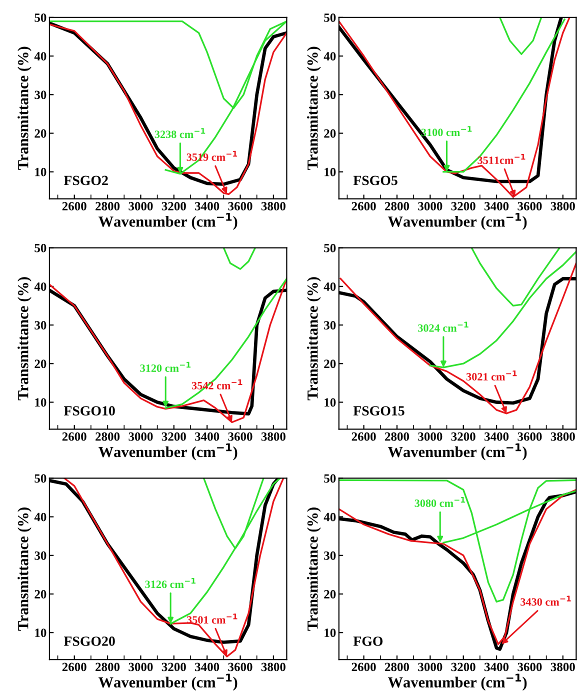 The image size is (582, 698). I want to click on annotation: 3080 cm$^{−1}$, so click(440, 501).